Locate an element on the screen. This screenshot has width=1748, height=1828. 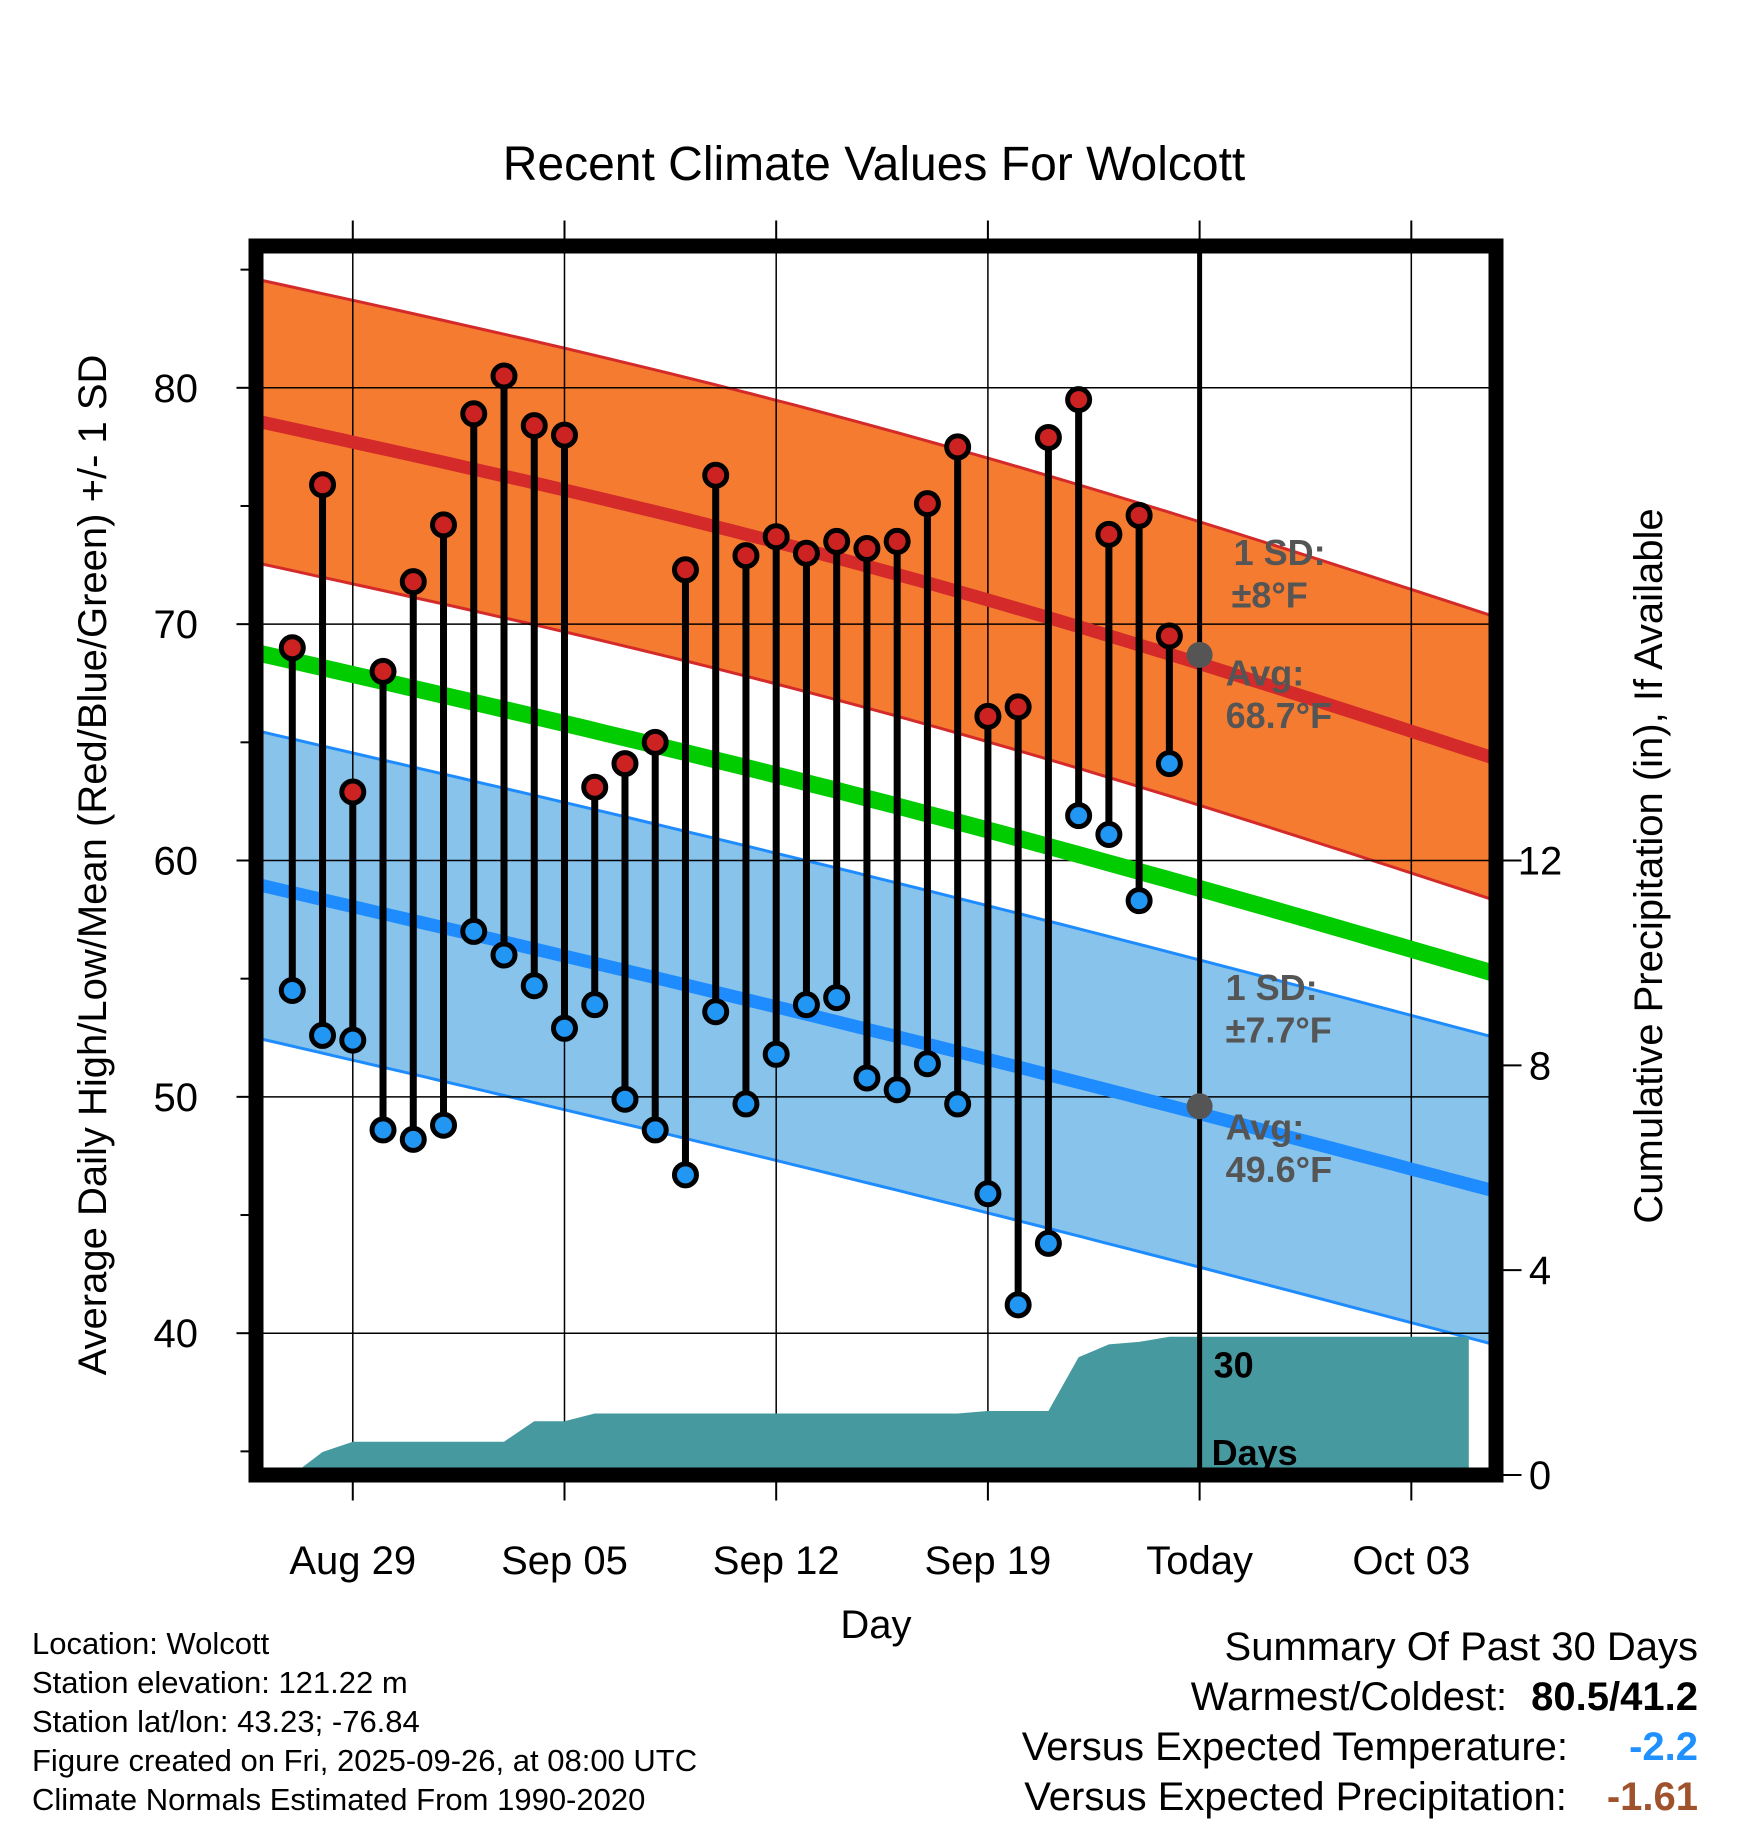
normal-mean-line is located at coordinates (876, 813).